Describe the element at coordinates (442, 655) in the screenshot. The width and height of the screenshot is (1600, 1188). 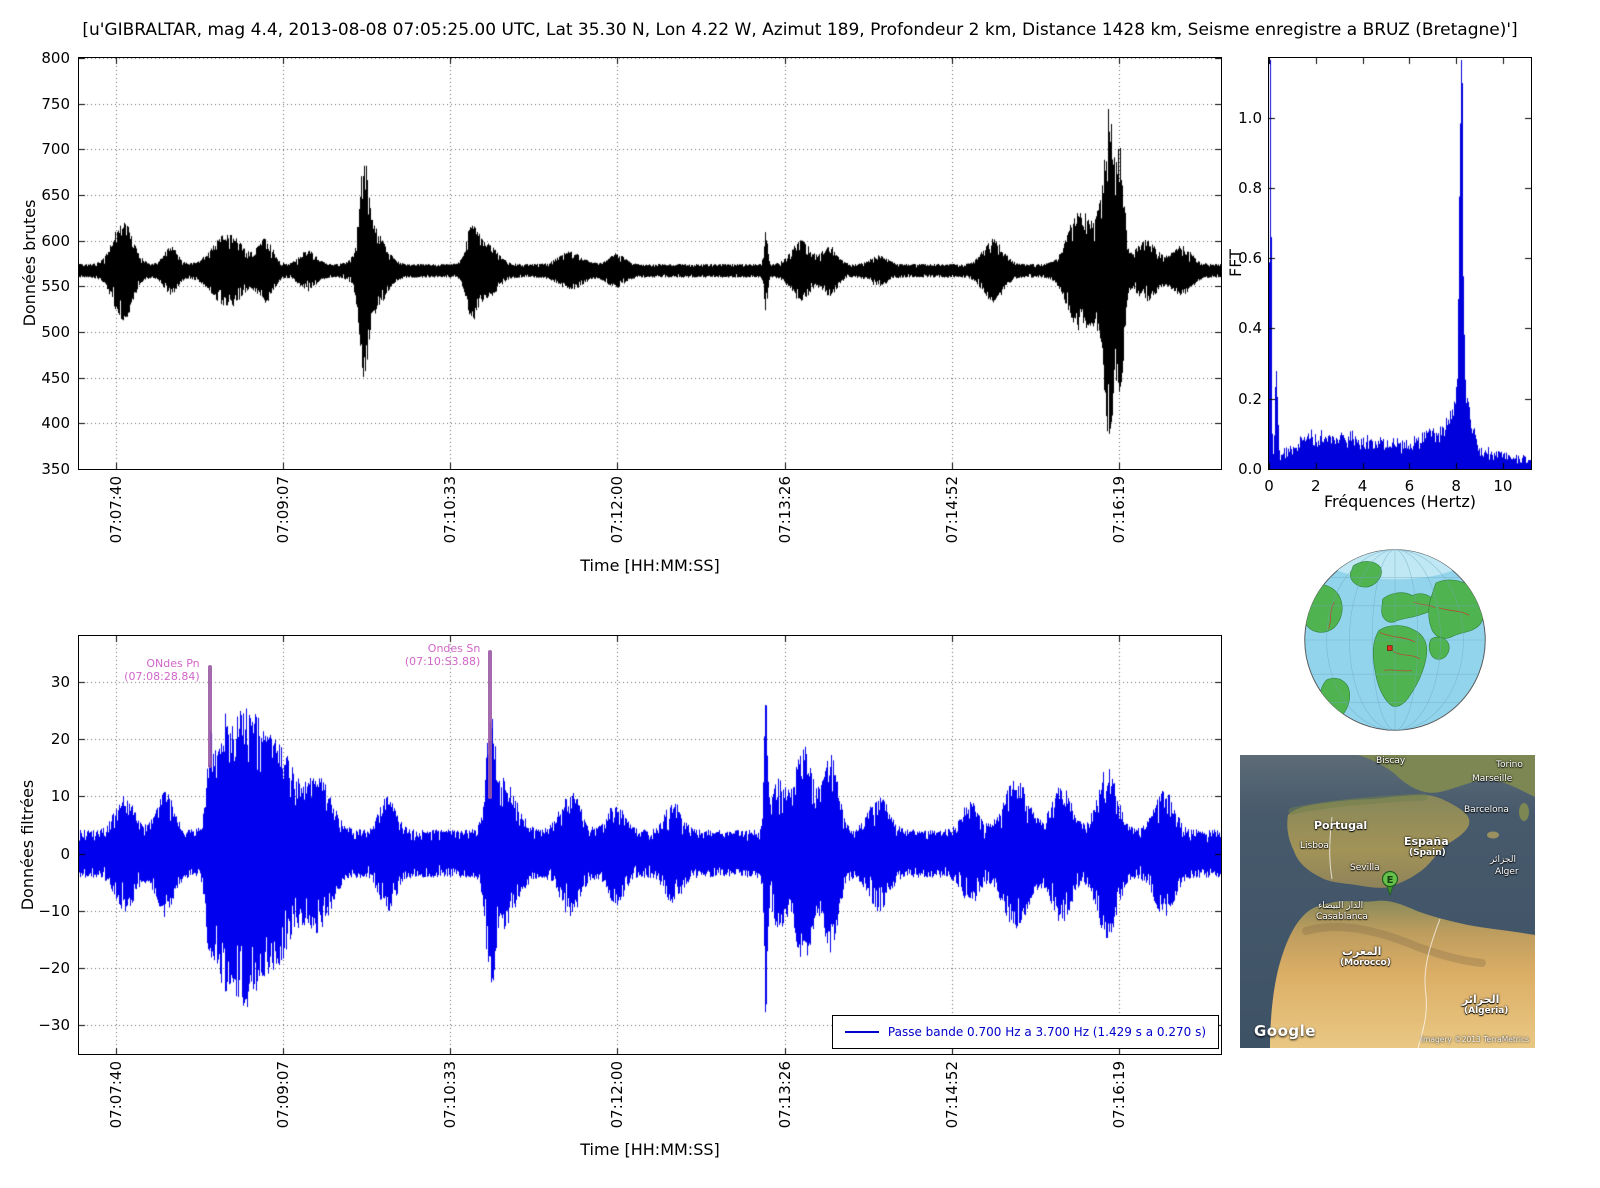
I see `annotation-label: Ondes Sn (07:10:S3.88)` at that location.